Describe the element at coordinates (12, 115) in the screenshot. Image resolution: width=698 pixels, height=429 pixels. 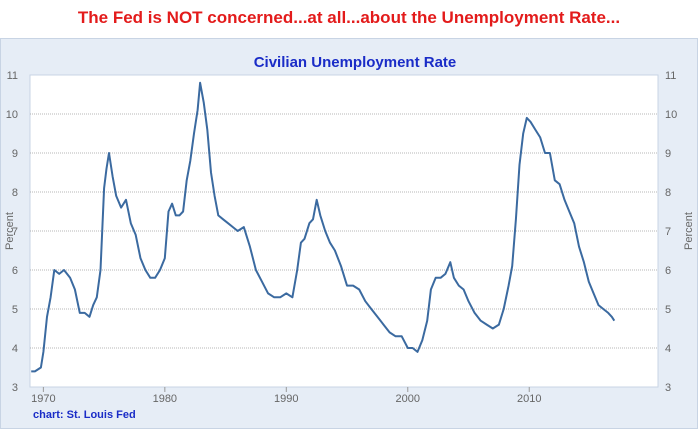
I see `y-tick-label-left: 10` at that location.